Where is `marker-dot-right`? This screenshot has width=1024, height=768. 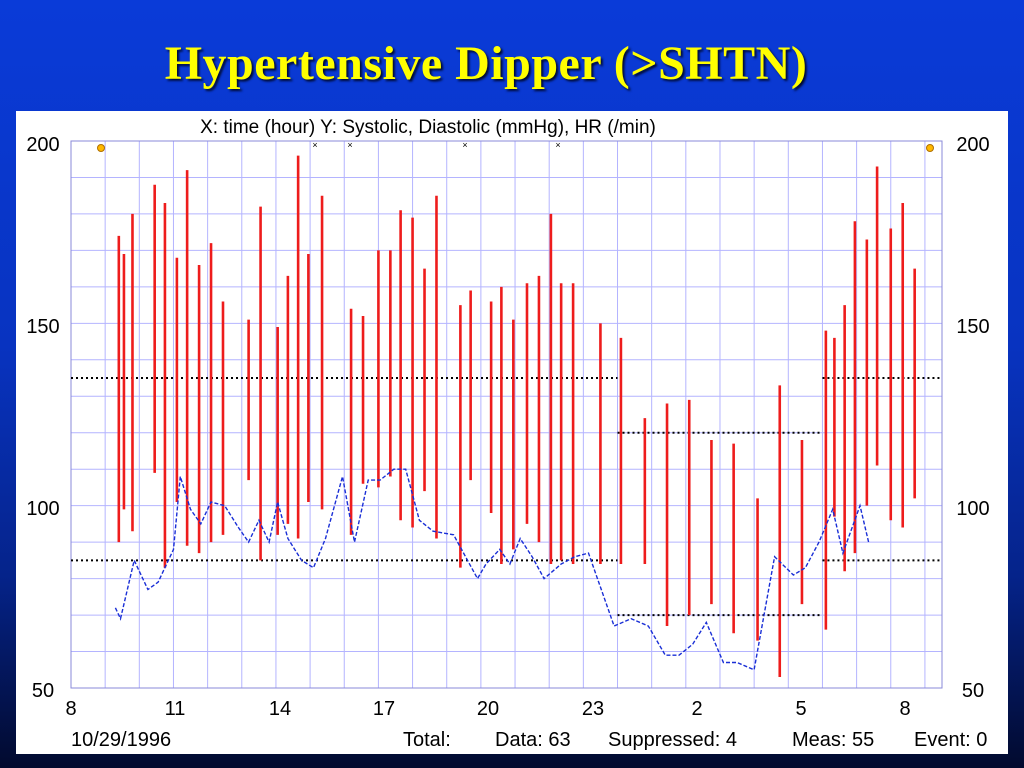 marker-dot-right is located at coordinates (930, 148).